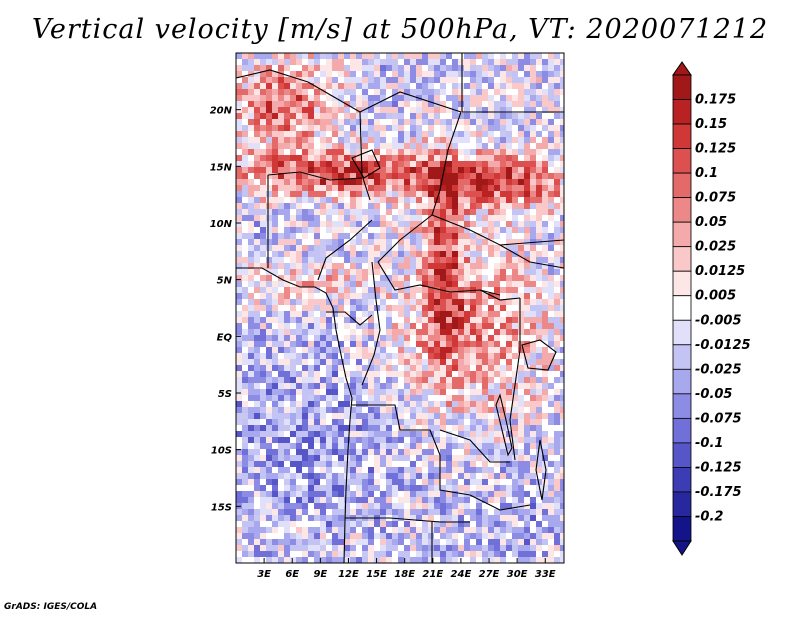 This screenshot has height=618, width=800. I want to click on colorbar-label: 0.175, so click(715, 100).